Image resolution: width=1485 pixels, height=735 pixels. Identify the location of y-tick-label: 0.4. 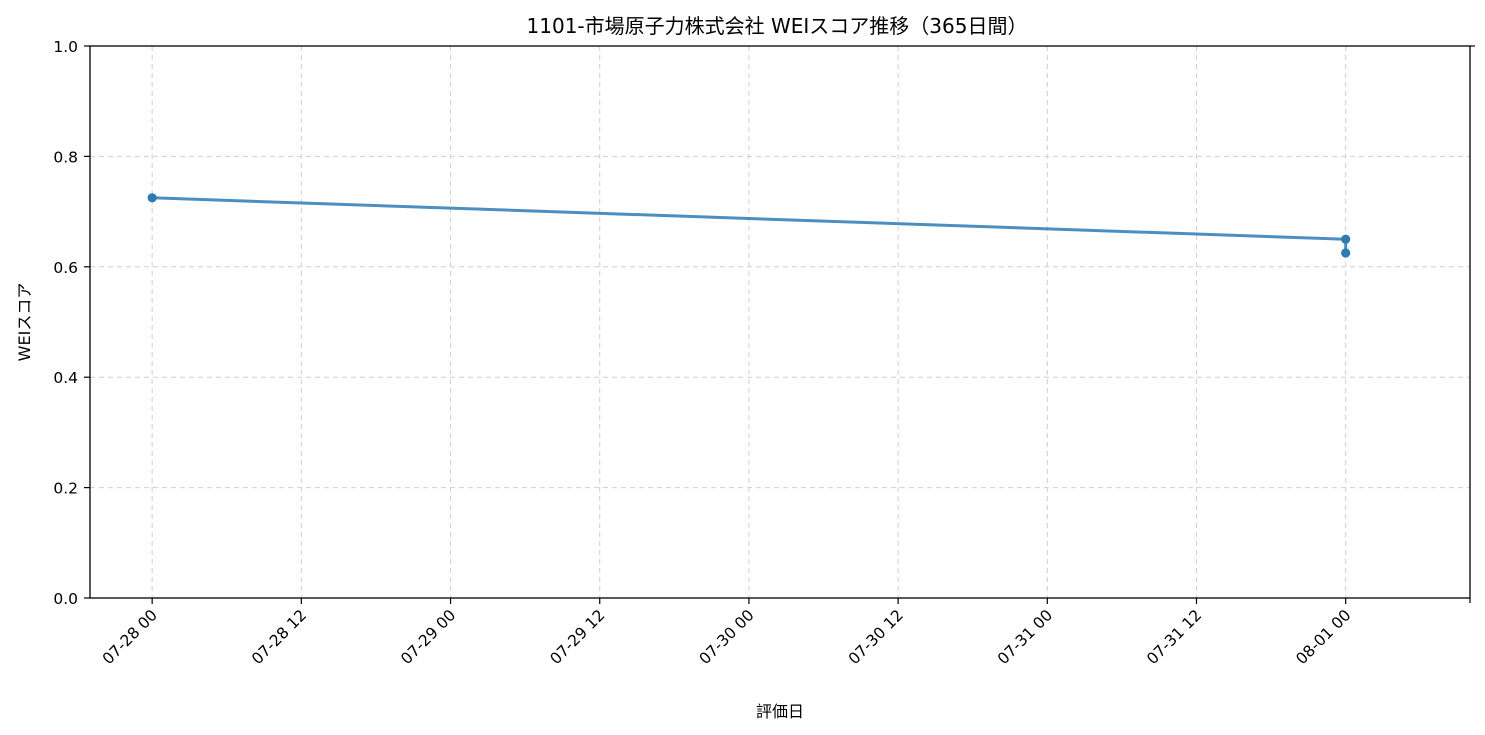
(65, 378).